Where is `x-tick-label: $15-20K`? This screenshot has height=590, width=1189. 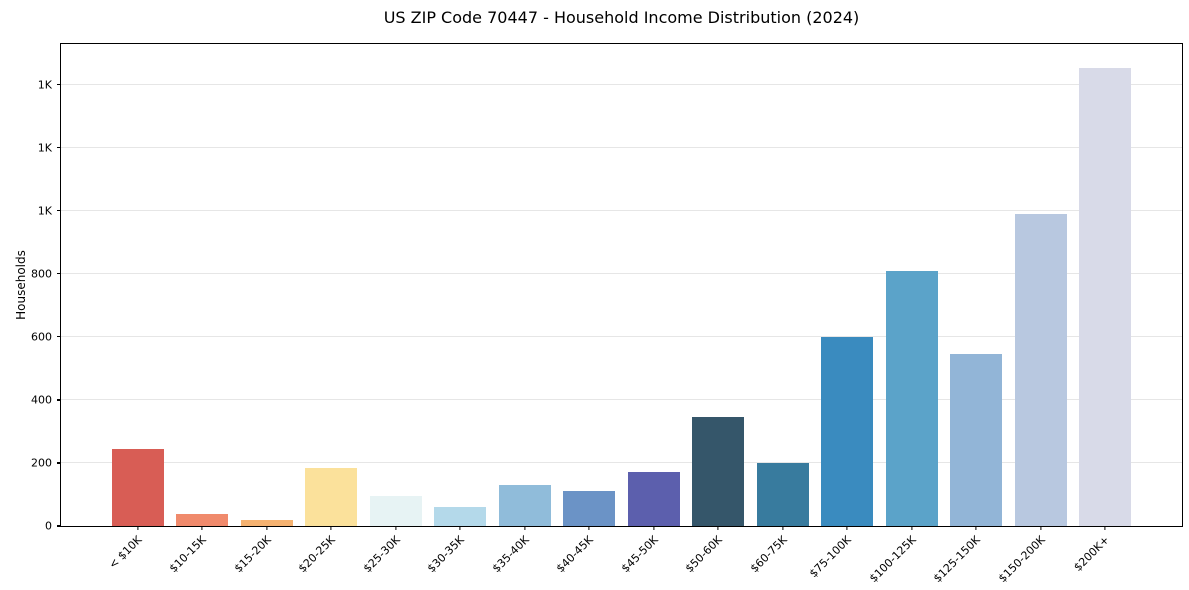
x-tick-label: $15-20K is located at coordinates (252, 554).